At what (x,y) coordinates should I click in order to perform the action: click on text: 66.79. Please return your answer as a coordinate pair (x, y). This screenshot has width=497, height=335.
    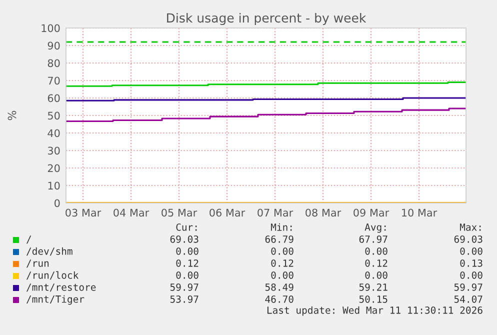
    Looking at the image, I should click on (279, 239).